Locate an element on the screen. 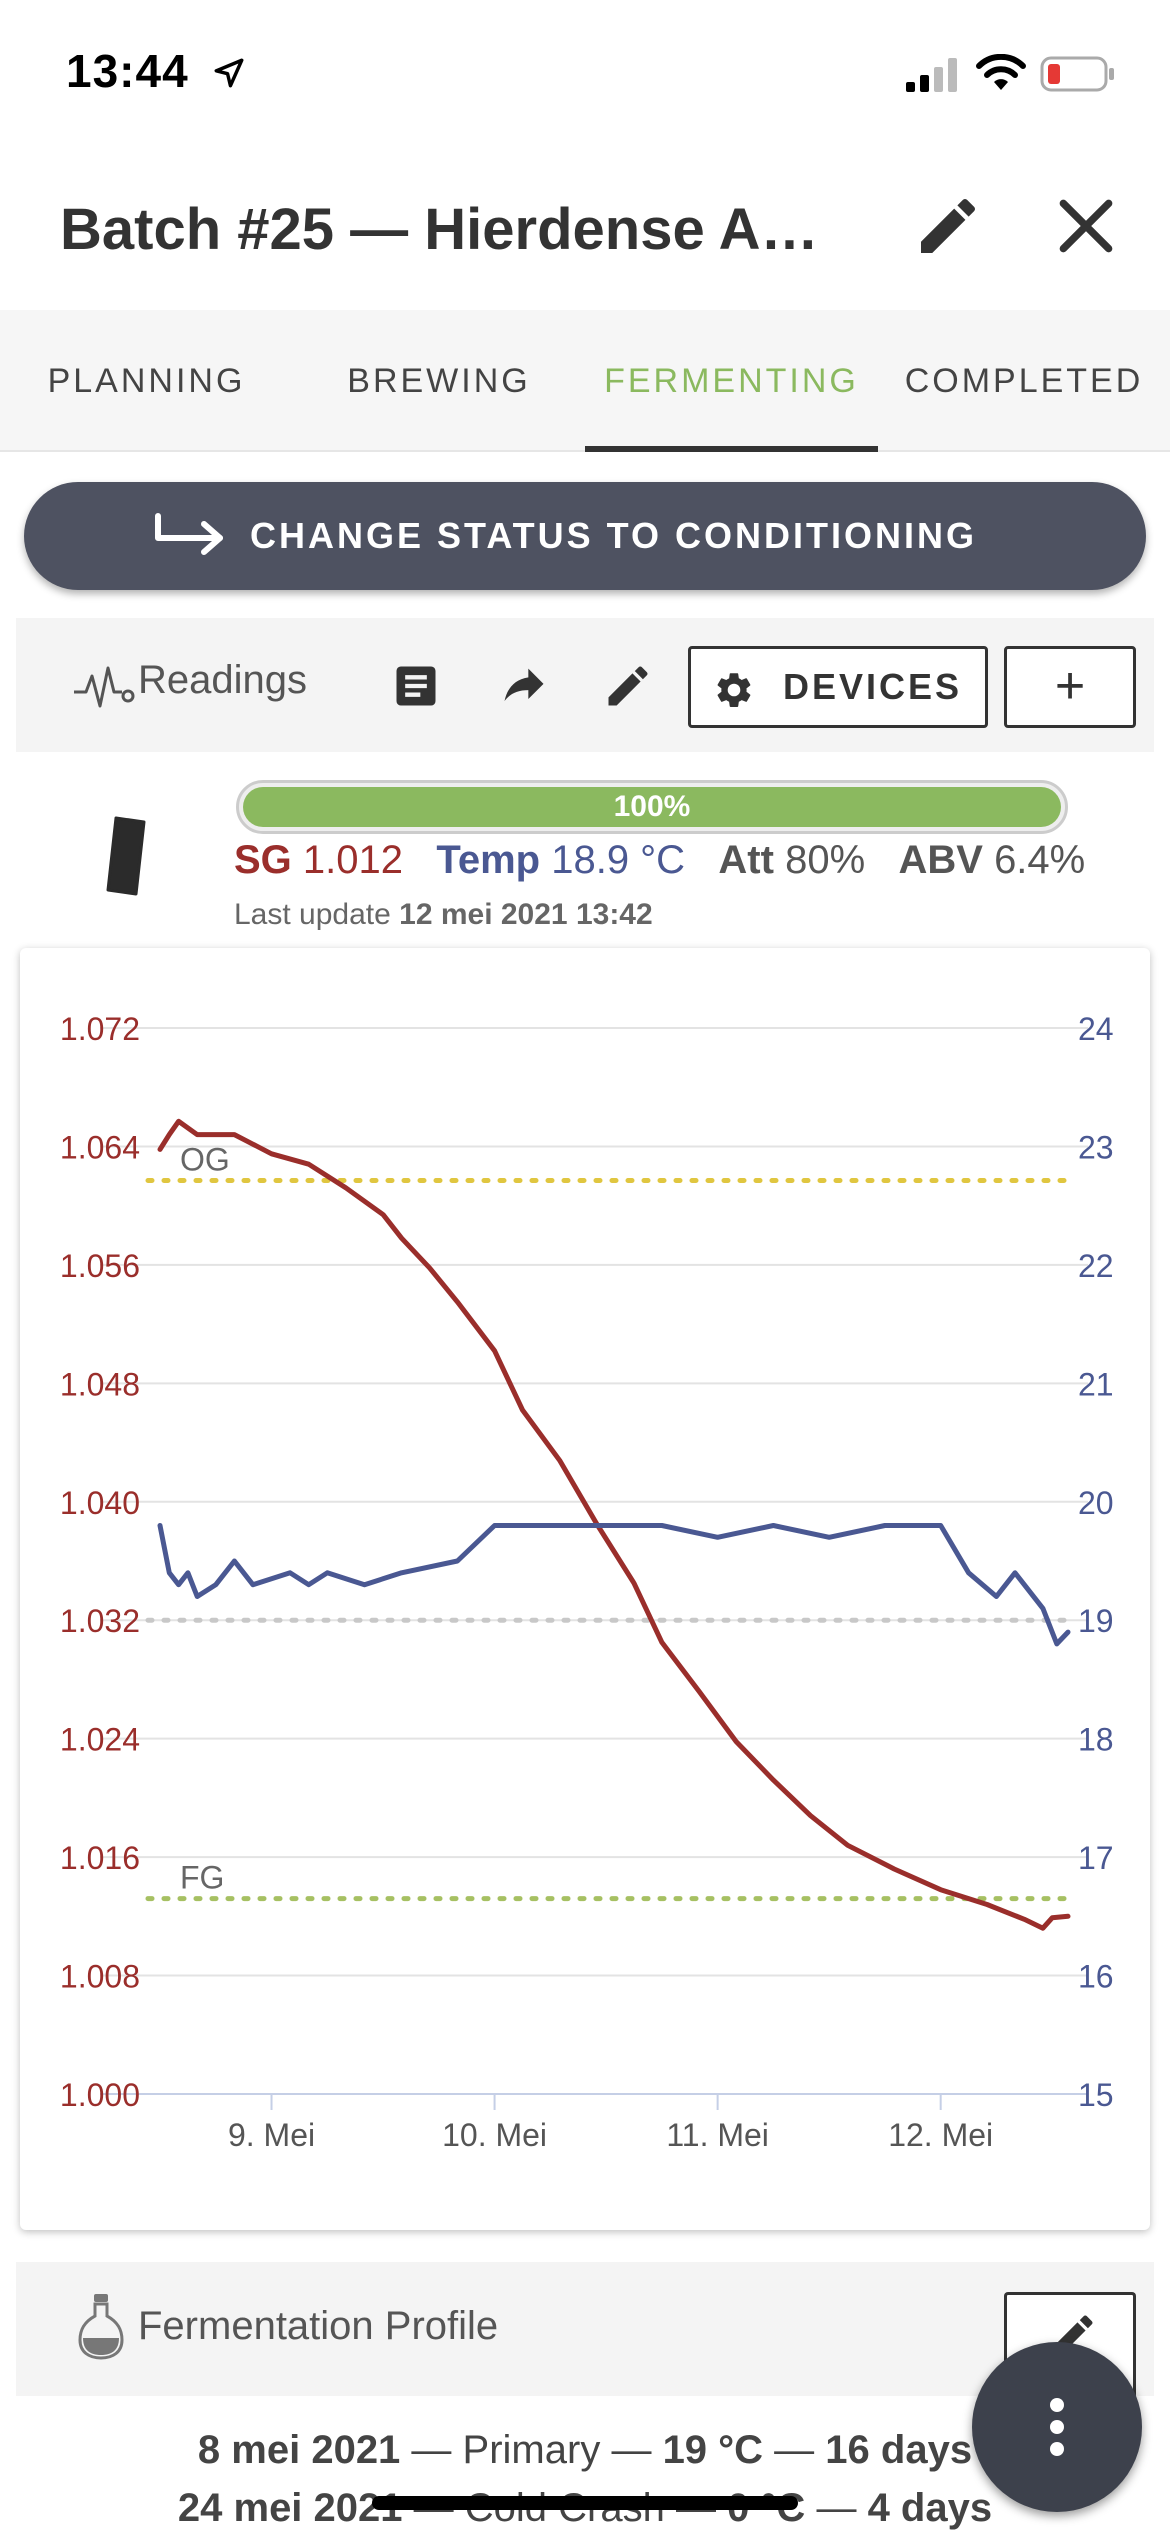  status-tabs: PLANNING BREWING FERMENTING COMPLETED is located at coordinates (585, 381).